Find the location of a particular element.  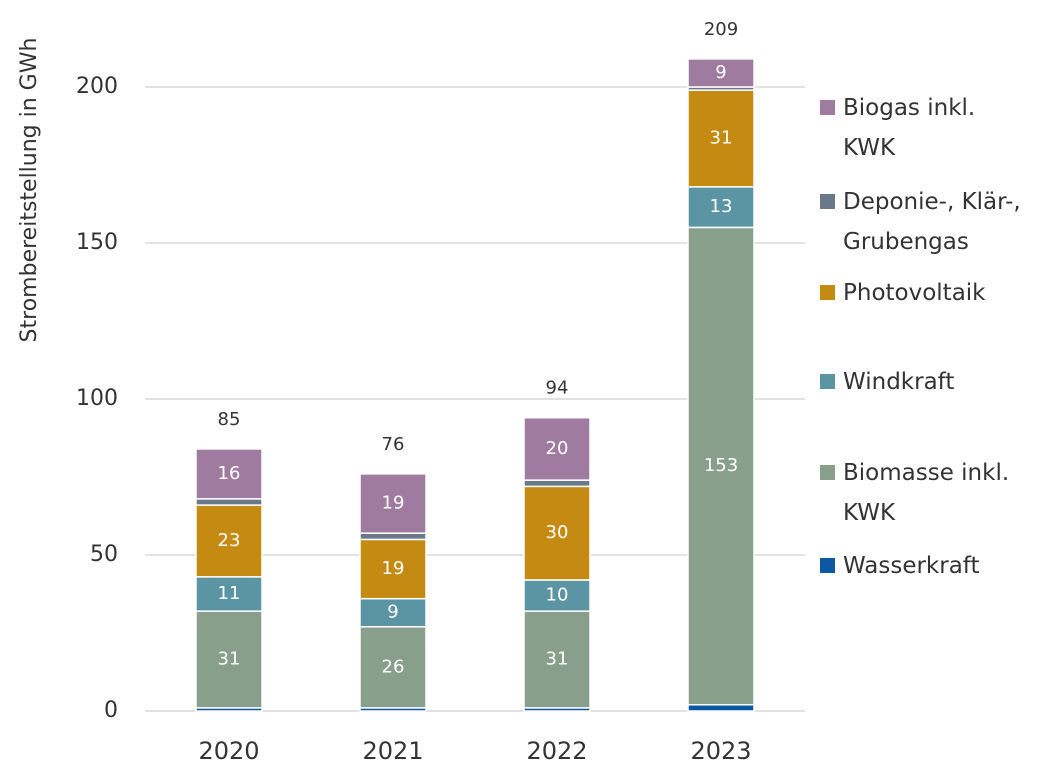

data-label: 20 is located at coordinates (557, 448).